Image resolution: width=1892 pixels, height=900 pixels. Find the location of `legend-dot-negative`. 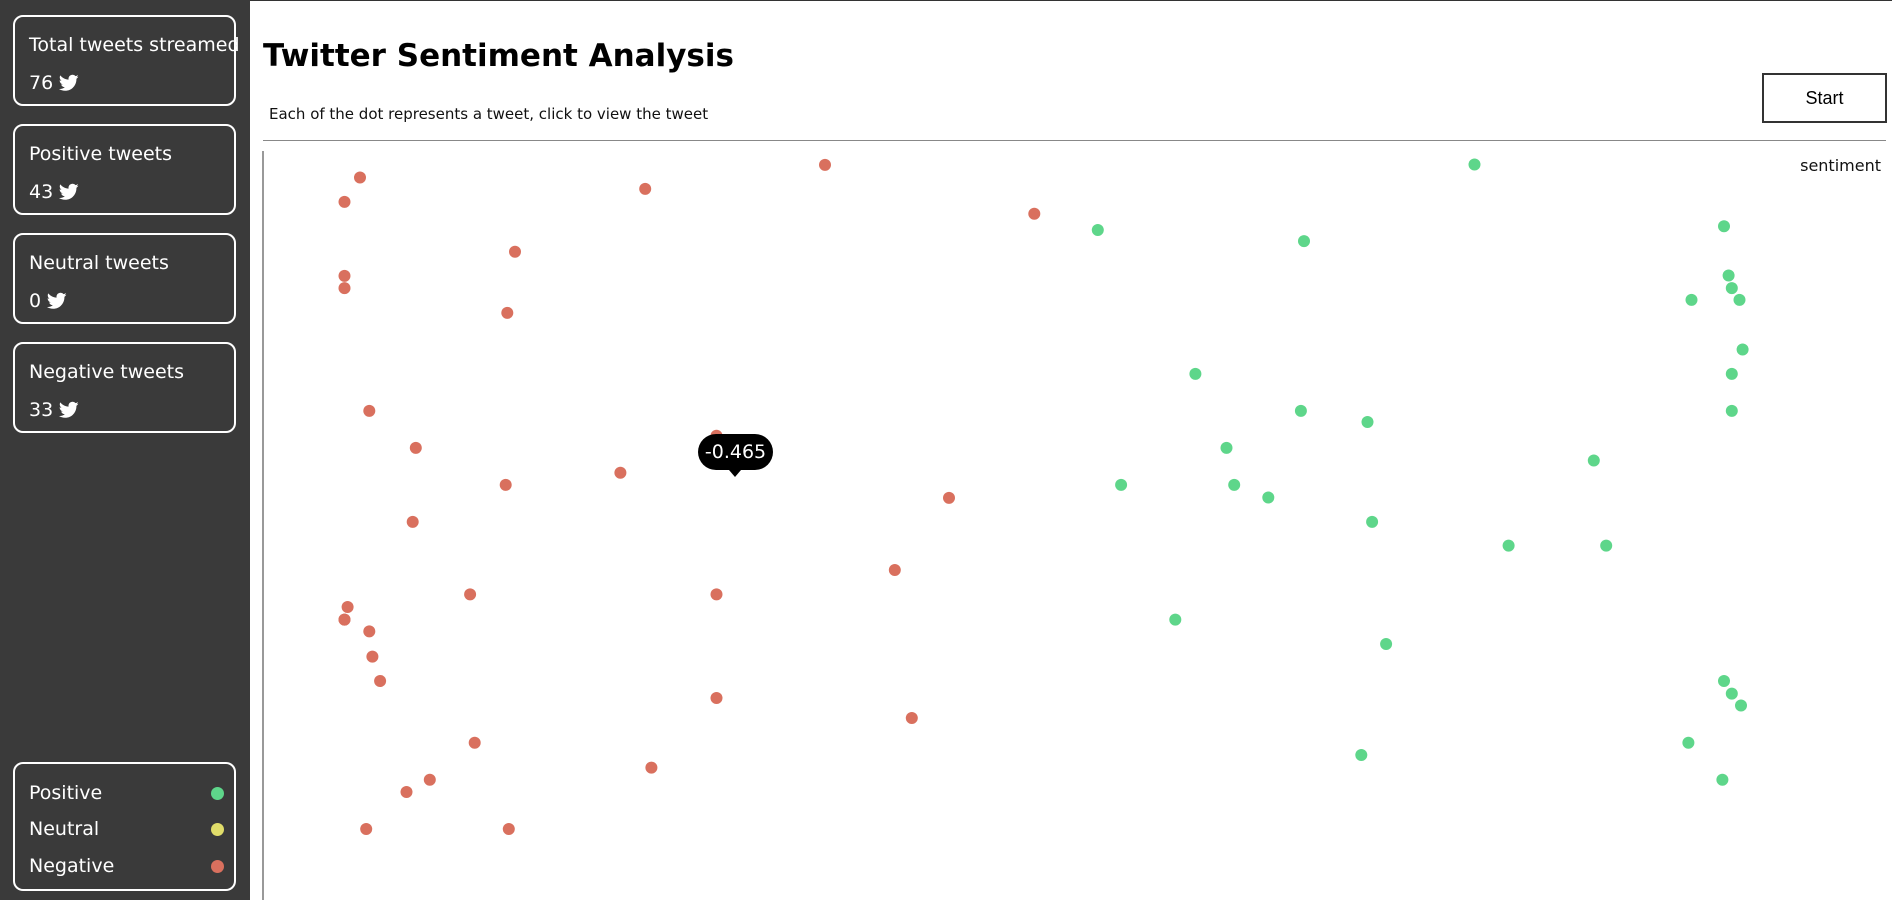

legend-dot-negative is located at coordinates (217, 866).